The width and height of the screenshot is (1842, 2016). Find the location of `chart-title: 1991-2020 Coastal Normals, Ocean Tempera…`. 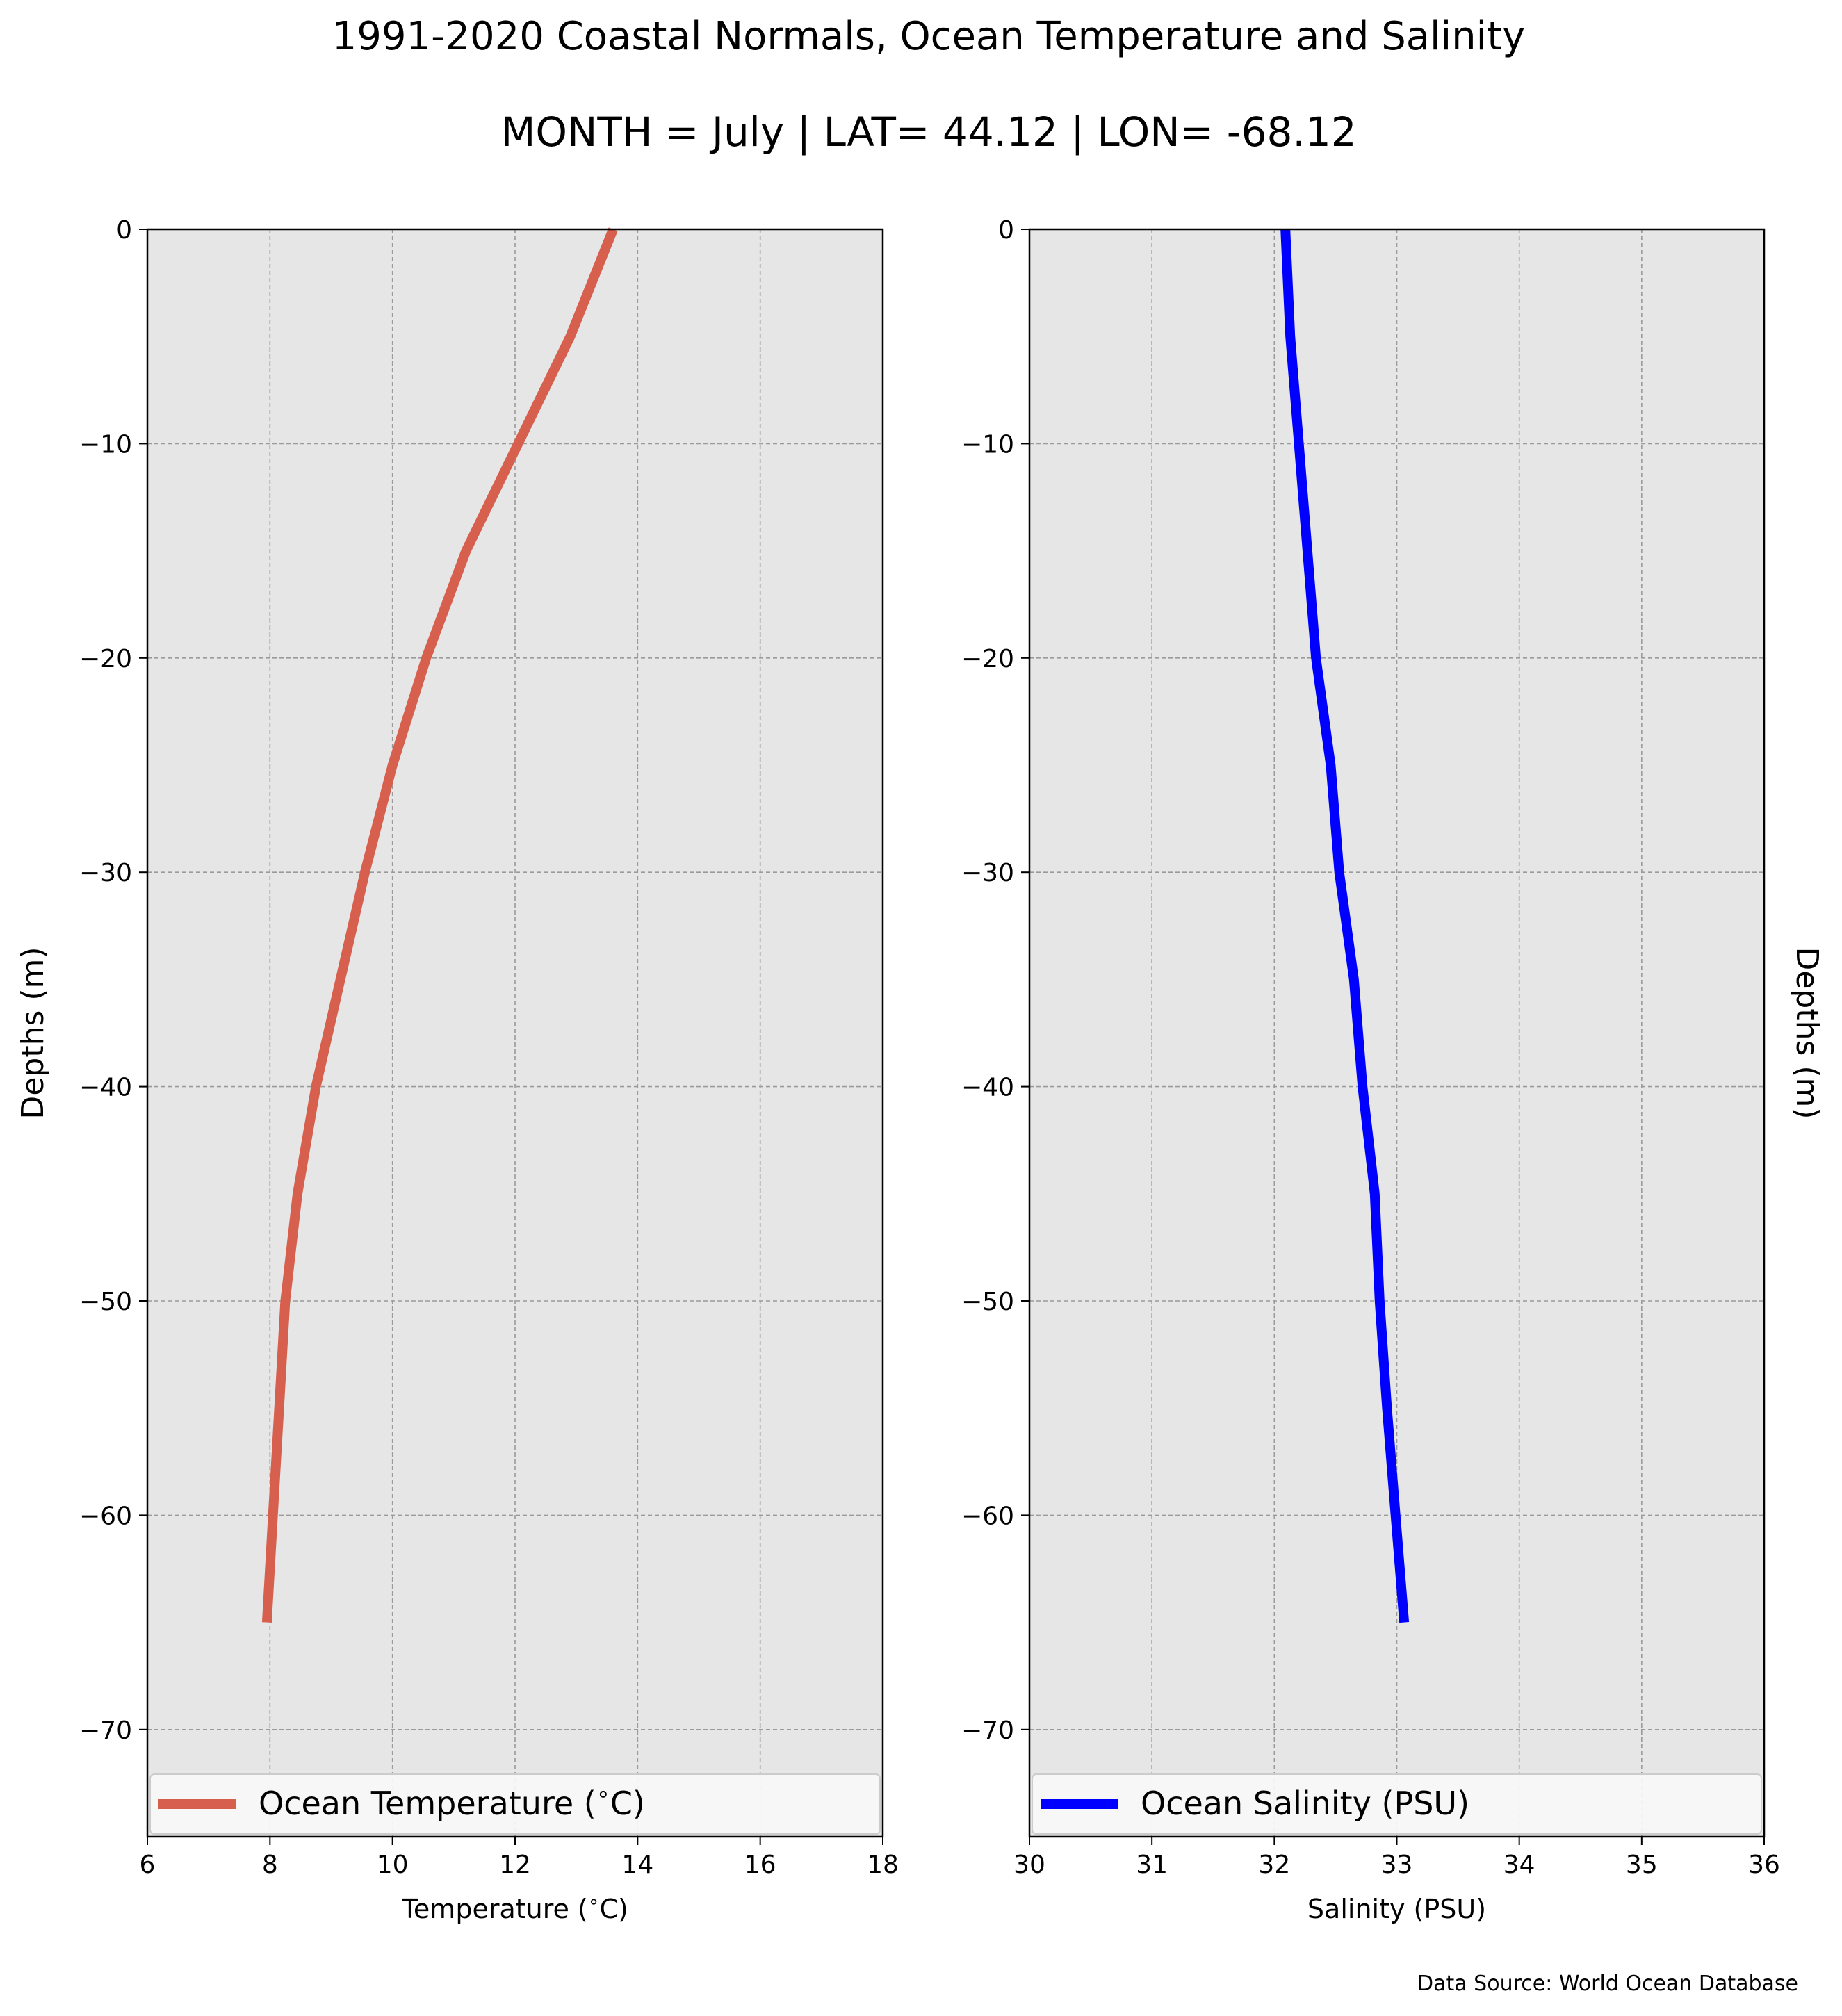

chart-title: 1991-2020 Coastal Normals, Ocean Tempera… is located at coordinates (929, 37).